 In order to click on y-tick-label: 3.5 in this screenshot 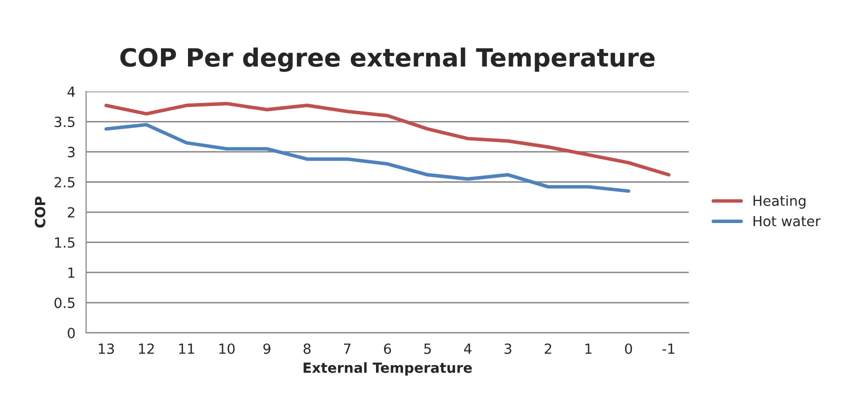, I will do `click(64, 122)`.